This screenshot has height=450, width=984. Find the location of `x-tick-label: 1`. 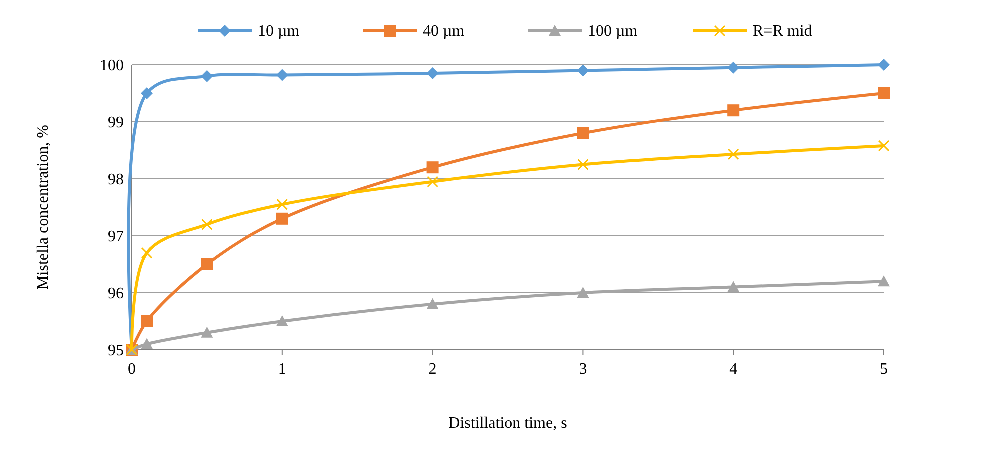

x-tick-label: 1 is located at coordinates (282, 369).